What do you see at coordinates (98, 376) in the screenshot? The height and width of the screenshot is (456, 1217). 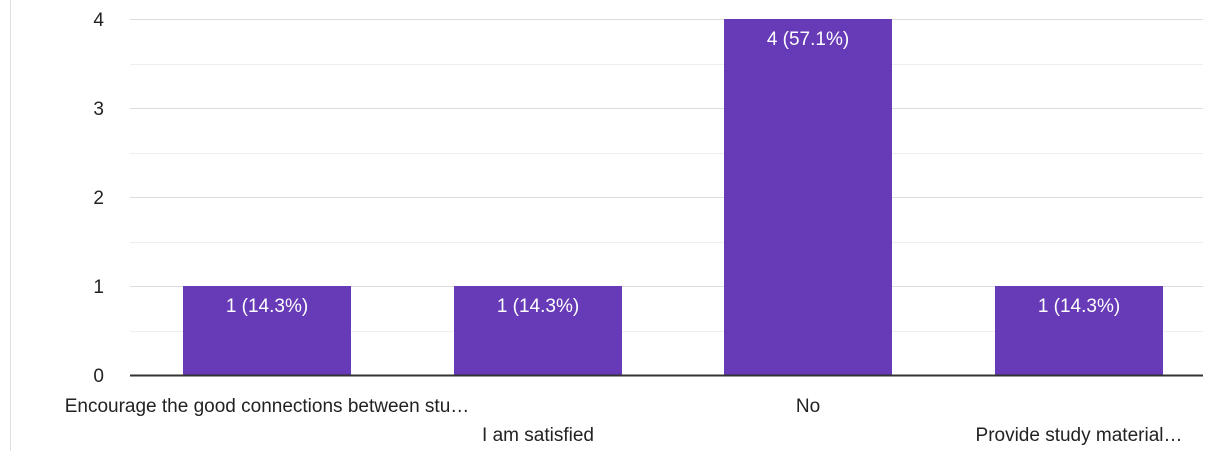 I see `y-tick-label: 0` at bounding box center [98, 376].